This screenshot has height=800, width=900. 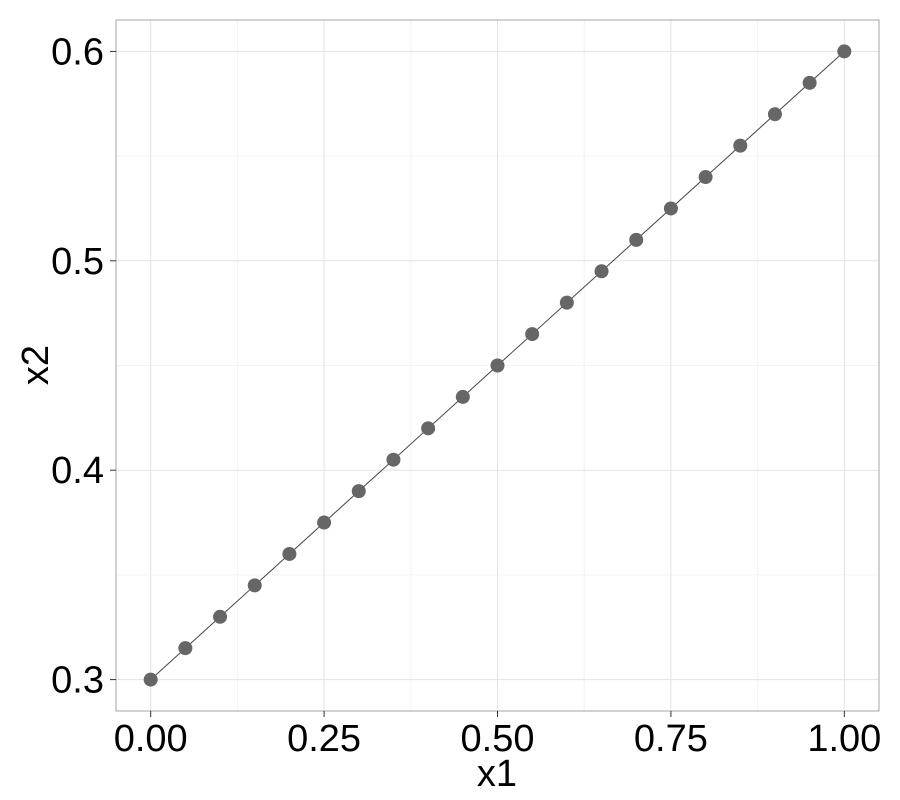 I want to click on y-tick-label: 0.6, so click(x=77, y=52).